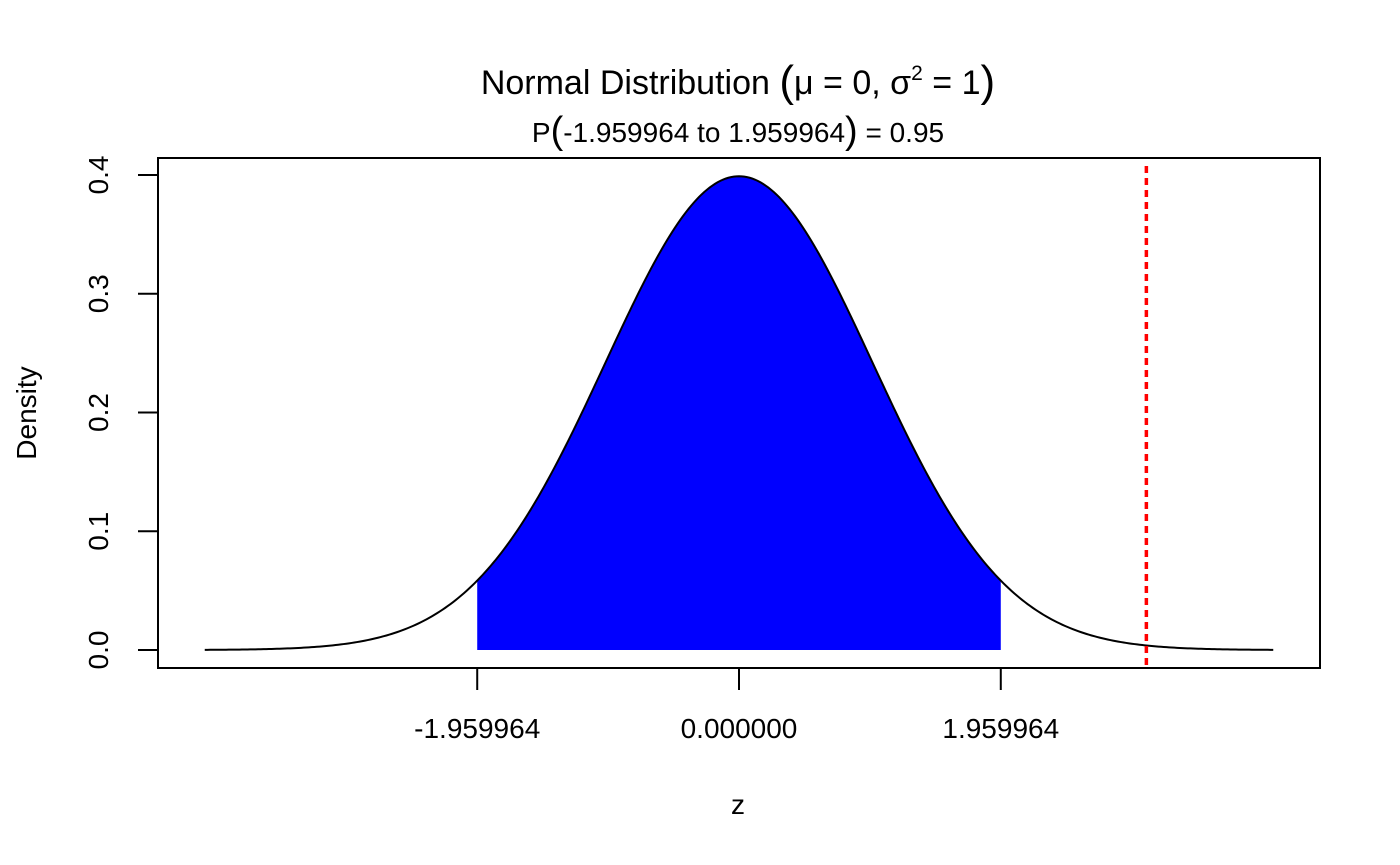  Describe the element at coordinates (738, 804) in the screenshot. I see `x-axis-label: z` at that location.